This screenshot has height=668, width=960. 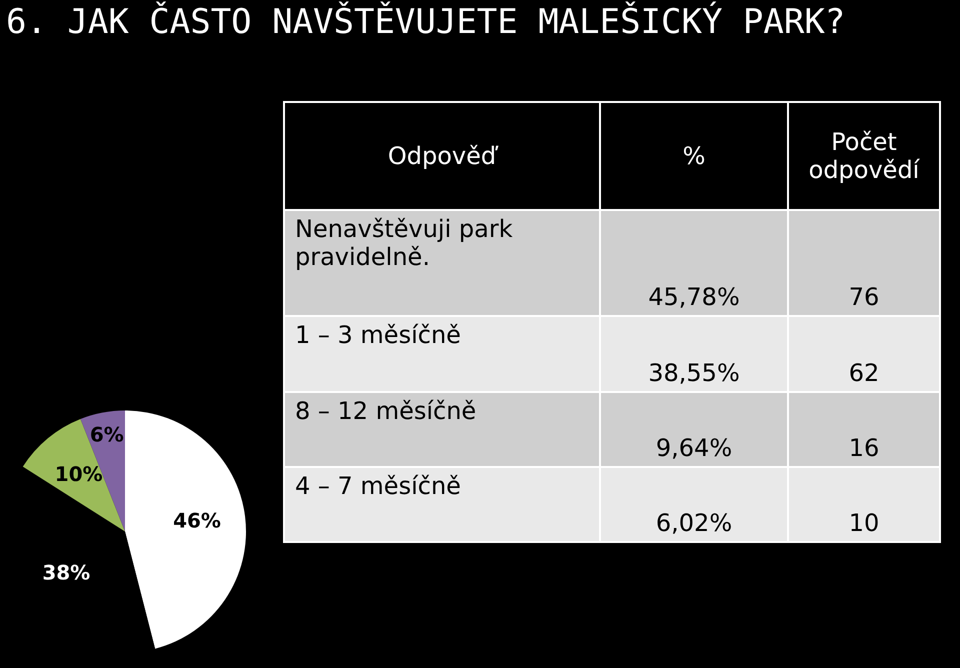 What do you see at coordinates (442, 263) in the screenshot?
I see `text: Nenavštěvuji park pravidelně.` at bounding box center [442, 263].